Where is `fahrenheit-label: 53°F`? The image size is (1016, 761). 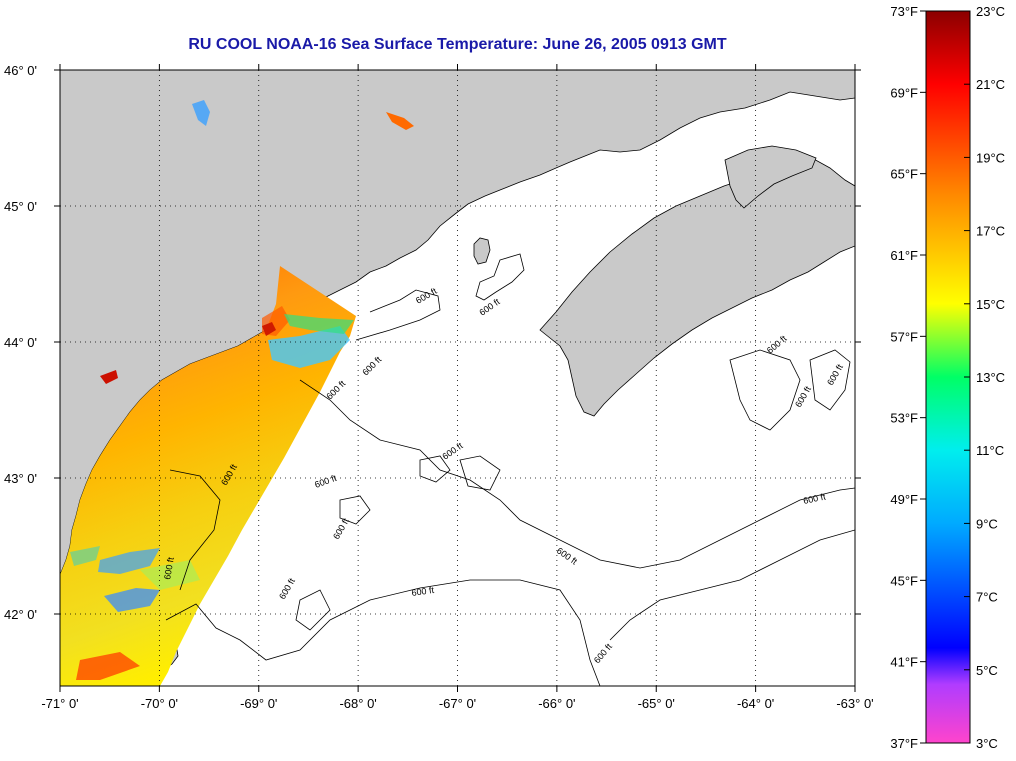
fahrenheit-label: 53°F is located at coordinates (904, 418).